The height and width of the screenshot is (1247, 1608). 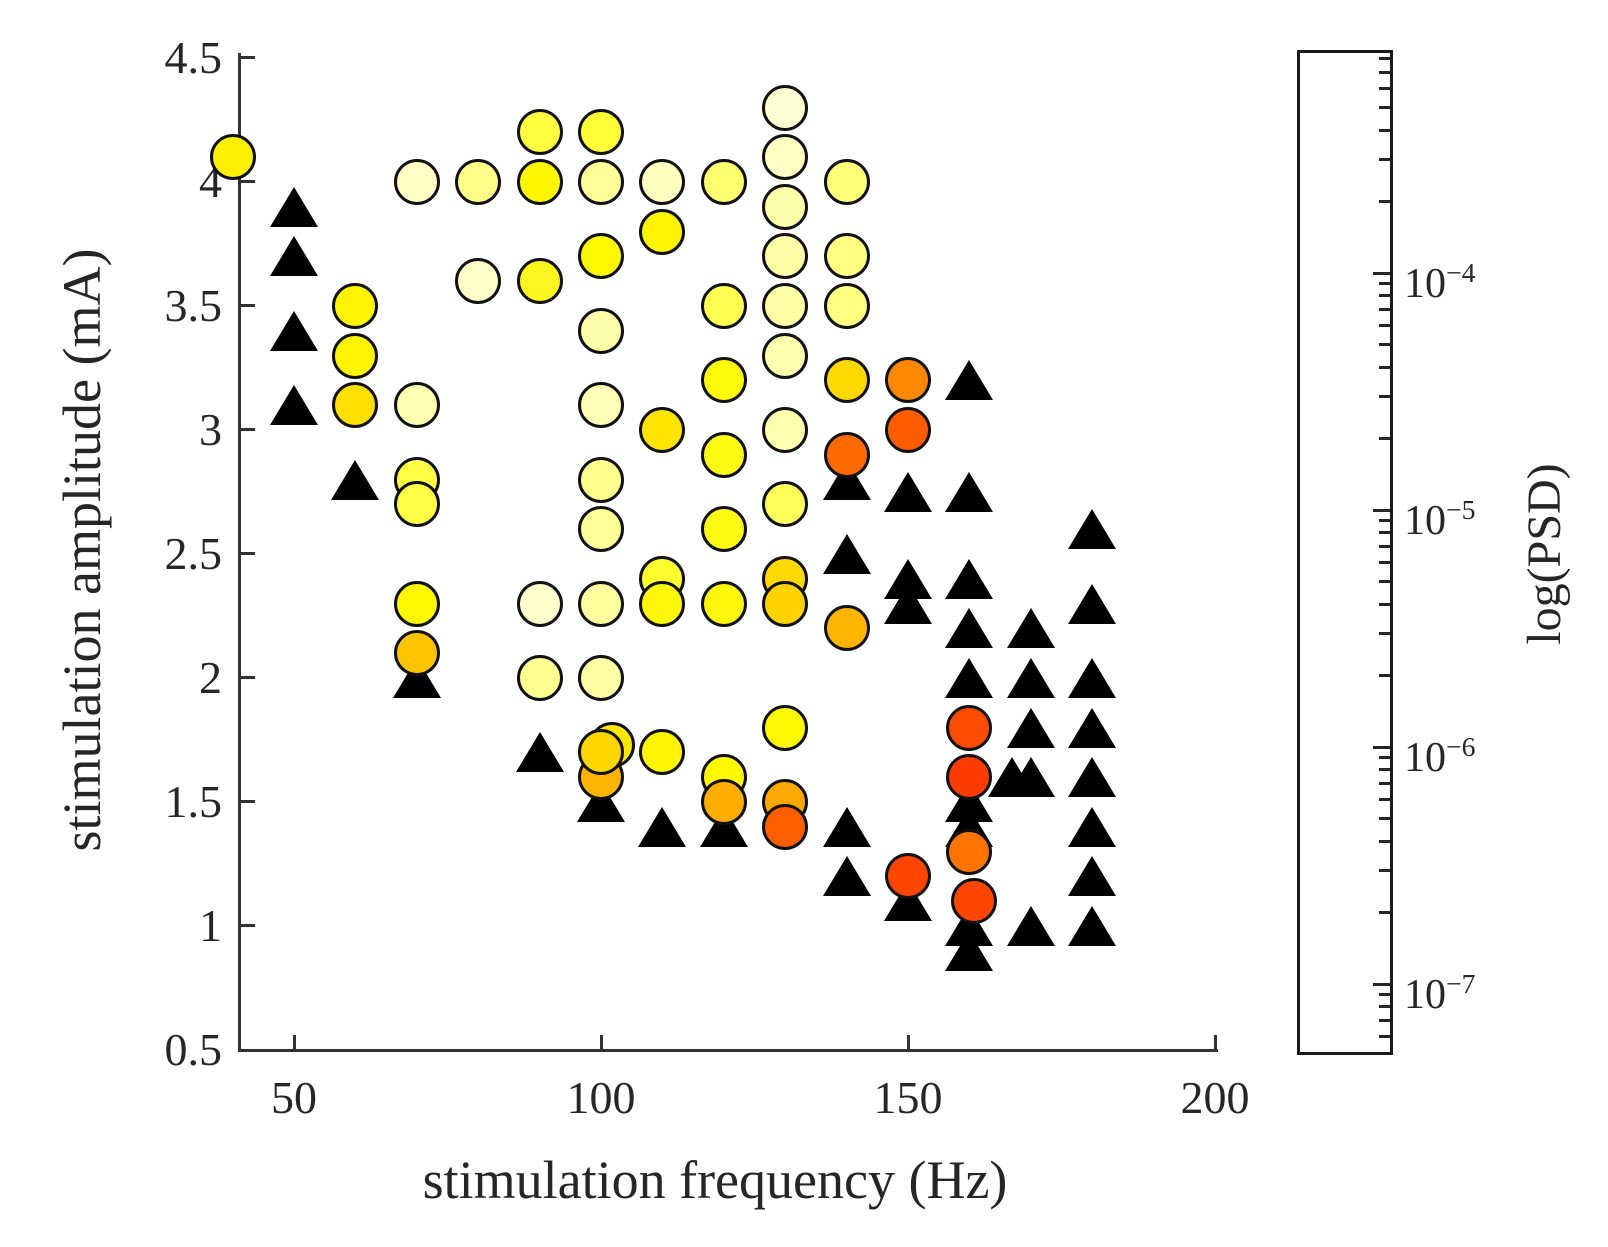 What do you see at coordinates (193, 801) in the screenshot?
I see `y-tick-label: 1.5` at bounding box center [193, 801].